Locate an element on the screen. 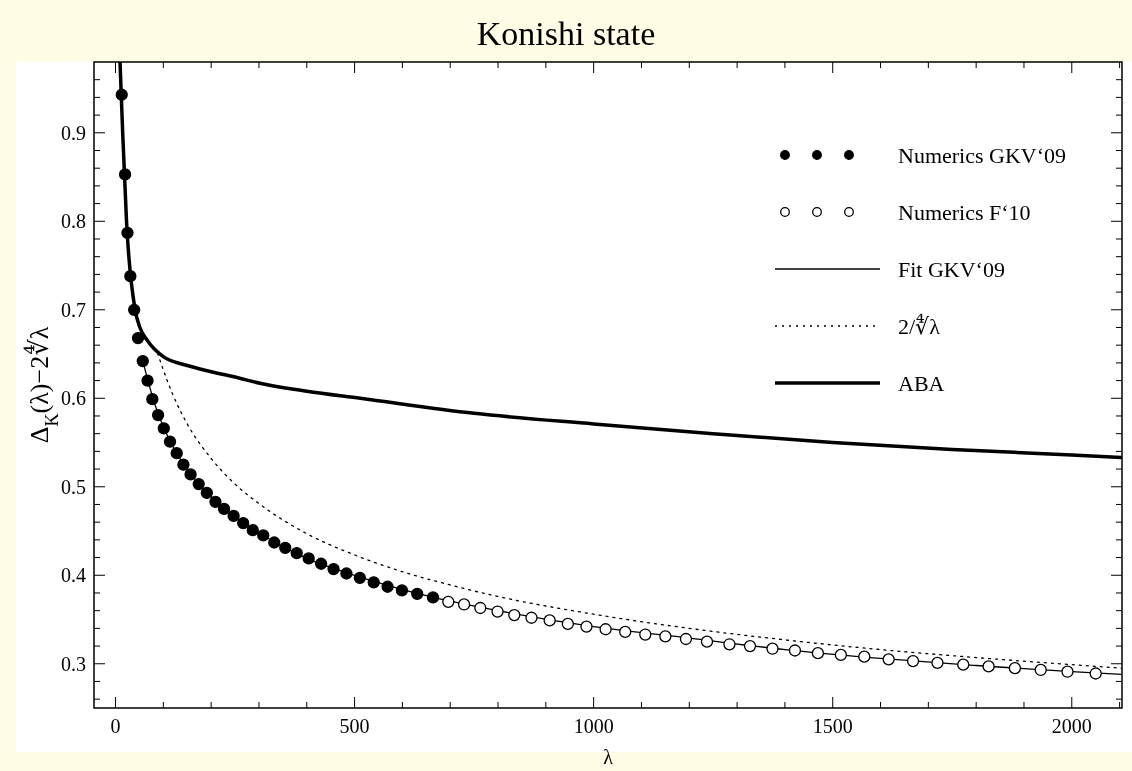 This screenshot has height=771, width=1132. legend-label: Numerics GKV‘09 is located at coordinates (982, 155).